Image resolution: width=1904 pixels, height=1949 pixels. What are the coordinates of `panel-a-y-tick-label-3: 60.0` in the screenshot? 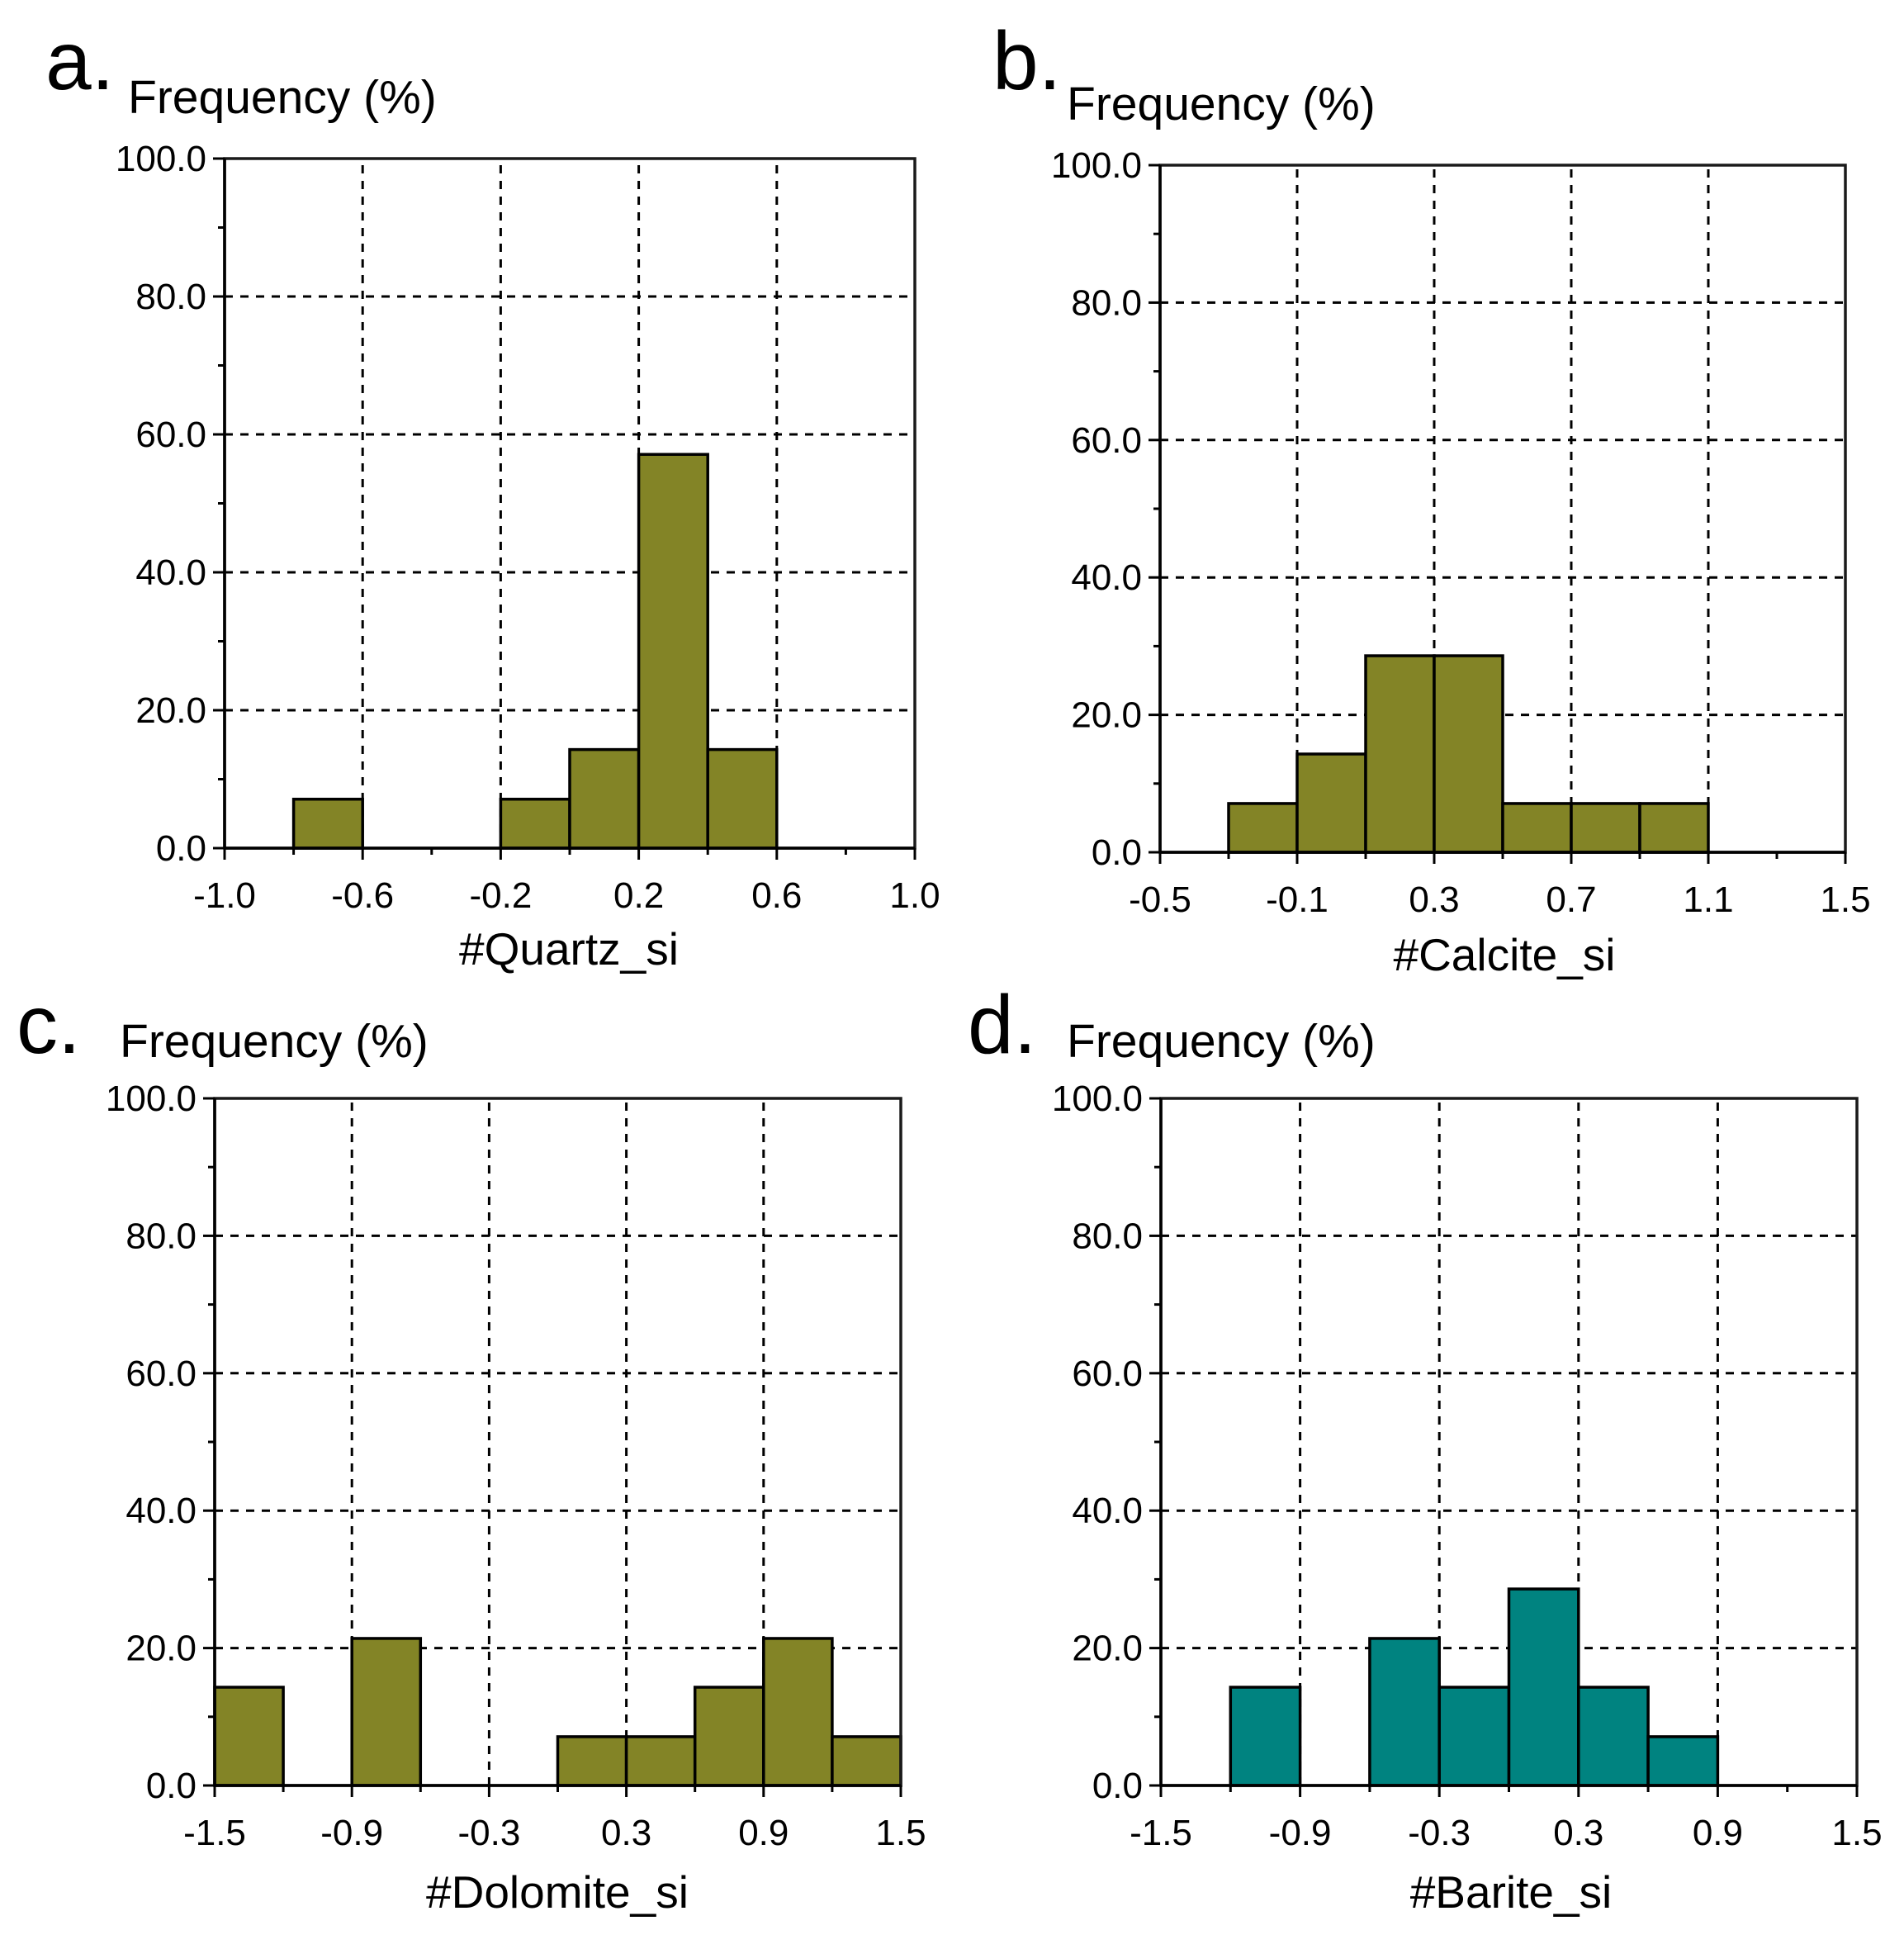 It's located at (170, 435).